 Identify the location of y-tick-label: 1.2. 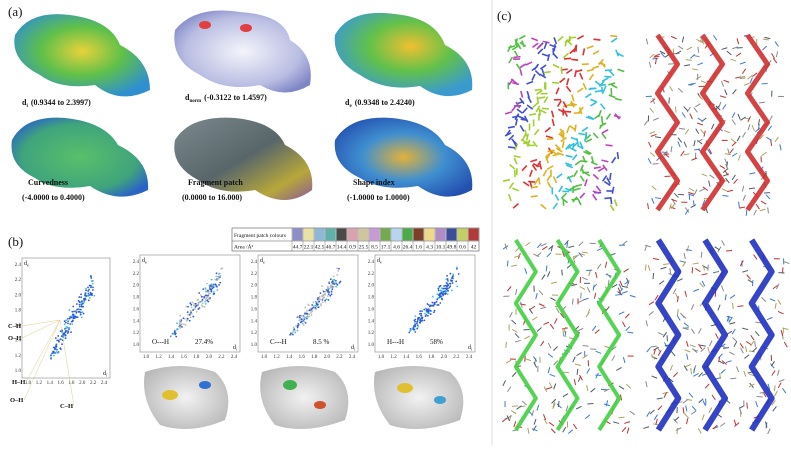
(18, 356).